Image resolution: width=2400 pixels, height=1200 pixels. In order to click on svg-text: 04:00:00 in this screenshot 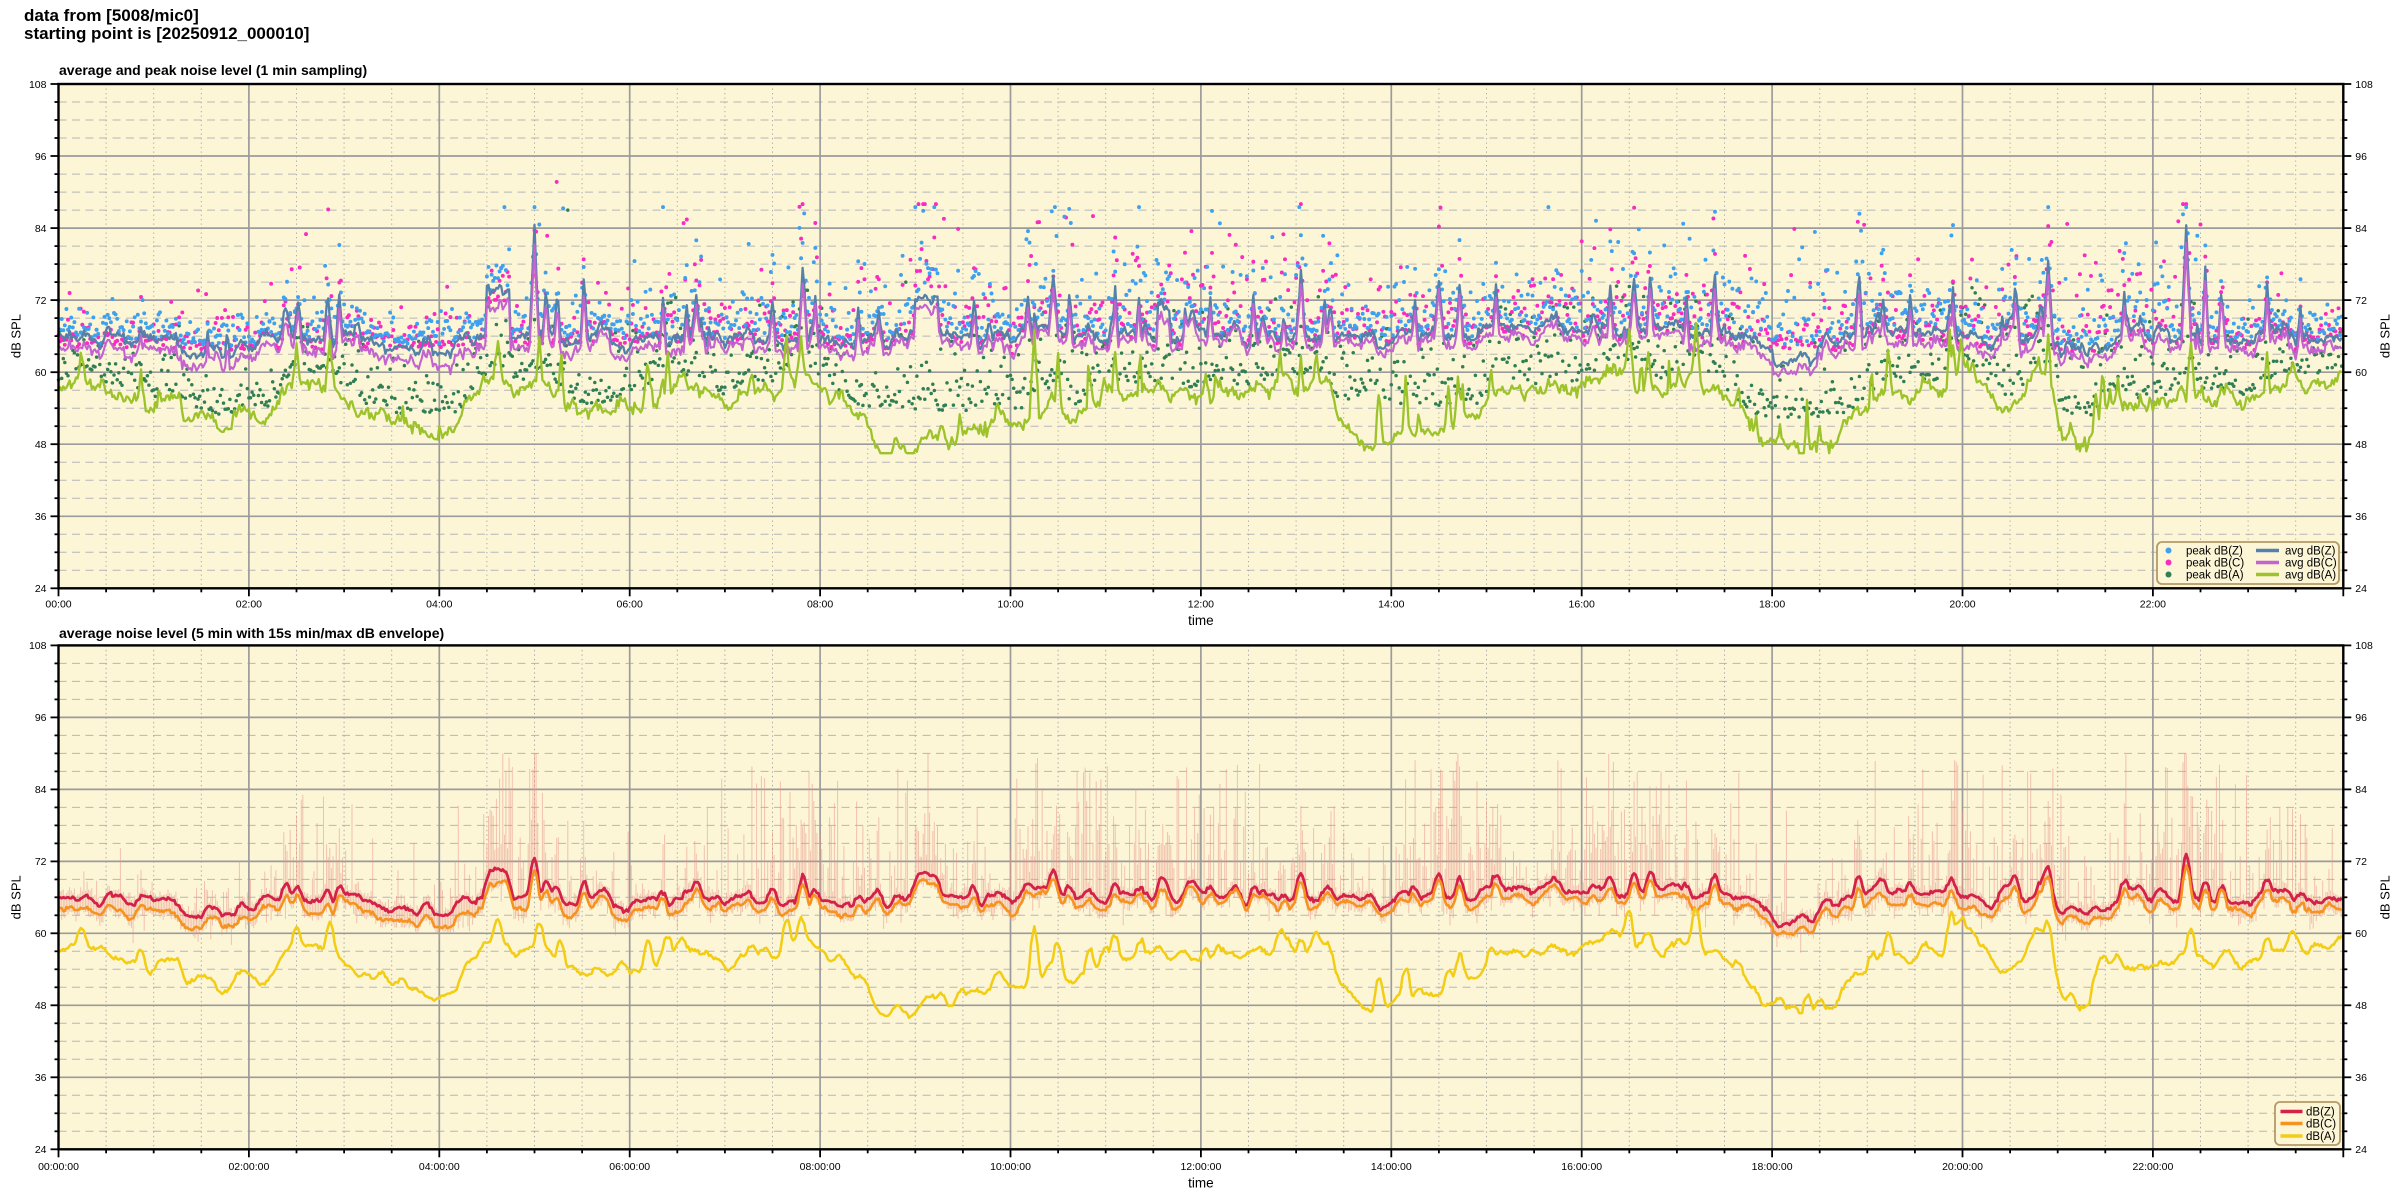, I will do `click(439, 1167)`.